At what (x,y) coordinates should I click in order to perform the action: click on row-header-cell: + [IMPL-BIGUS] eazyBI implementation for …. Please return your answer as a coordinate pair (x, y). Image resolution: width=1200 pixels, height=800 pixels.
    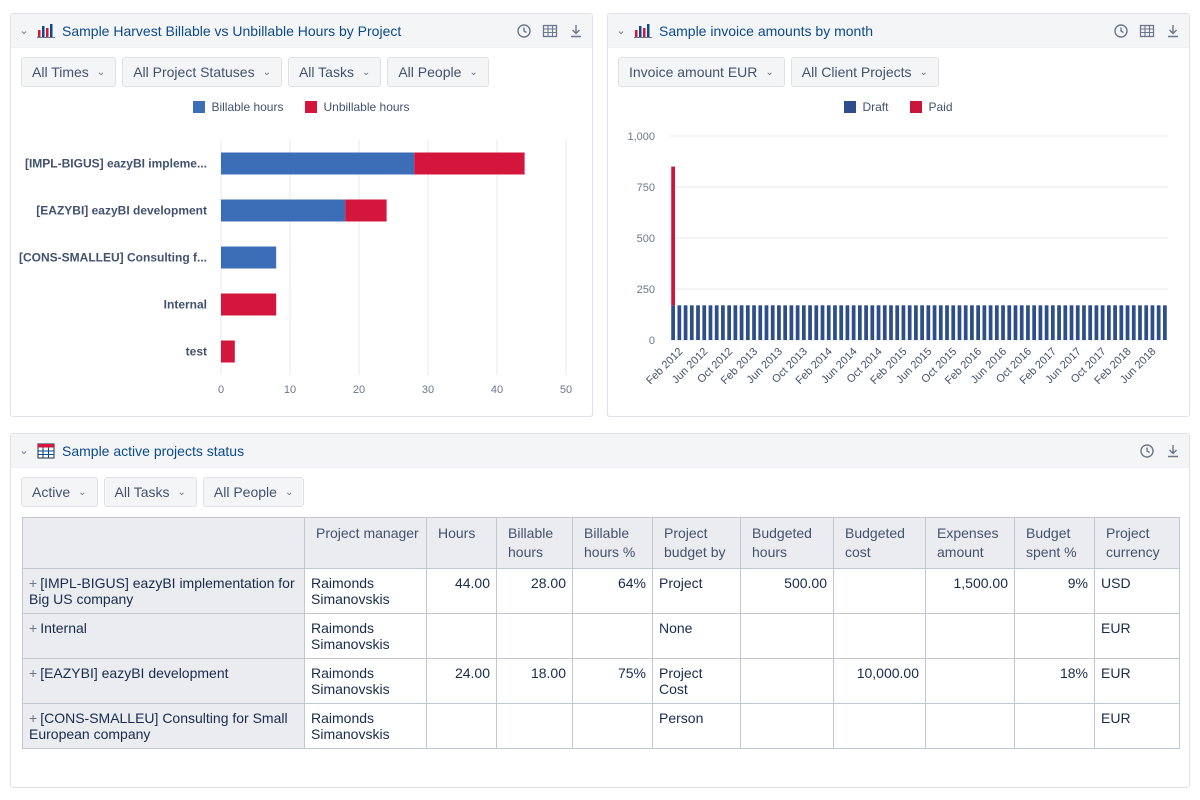
    Looking at the image, I should click on (163, 591).